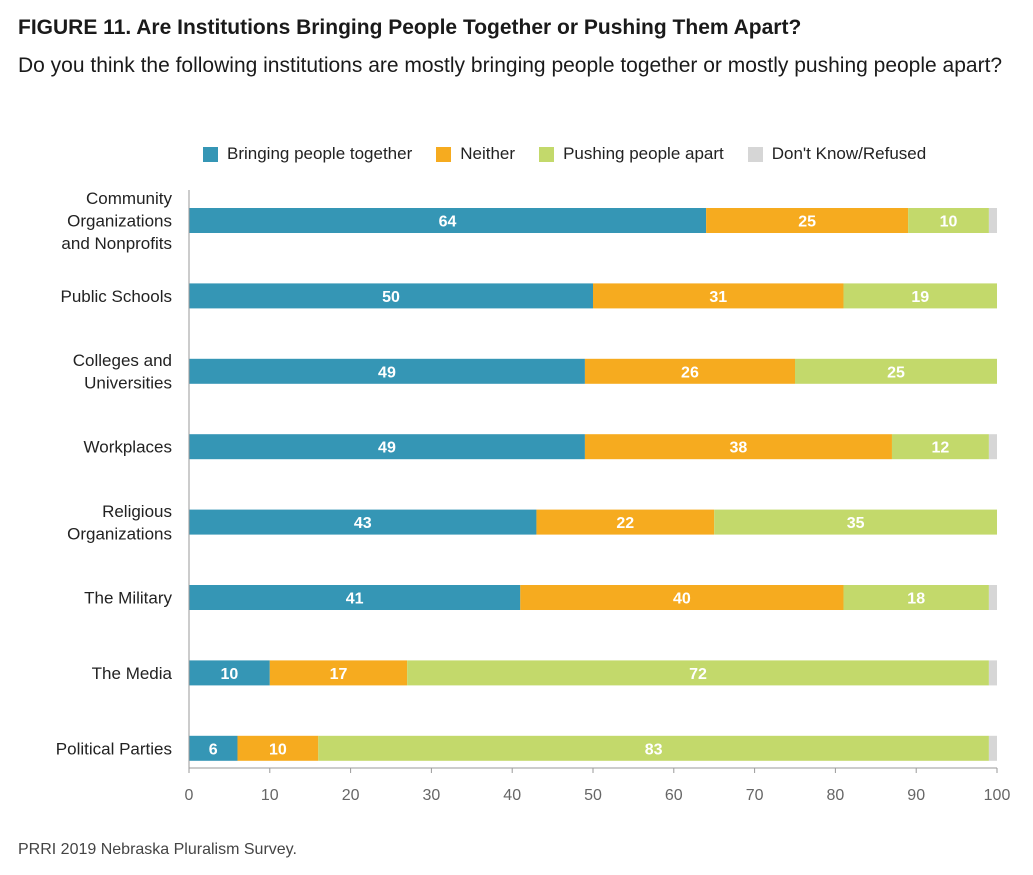 This screenshot has height=875, width=1033. I want to click on x-tick-label: 30, so click(432, 795).